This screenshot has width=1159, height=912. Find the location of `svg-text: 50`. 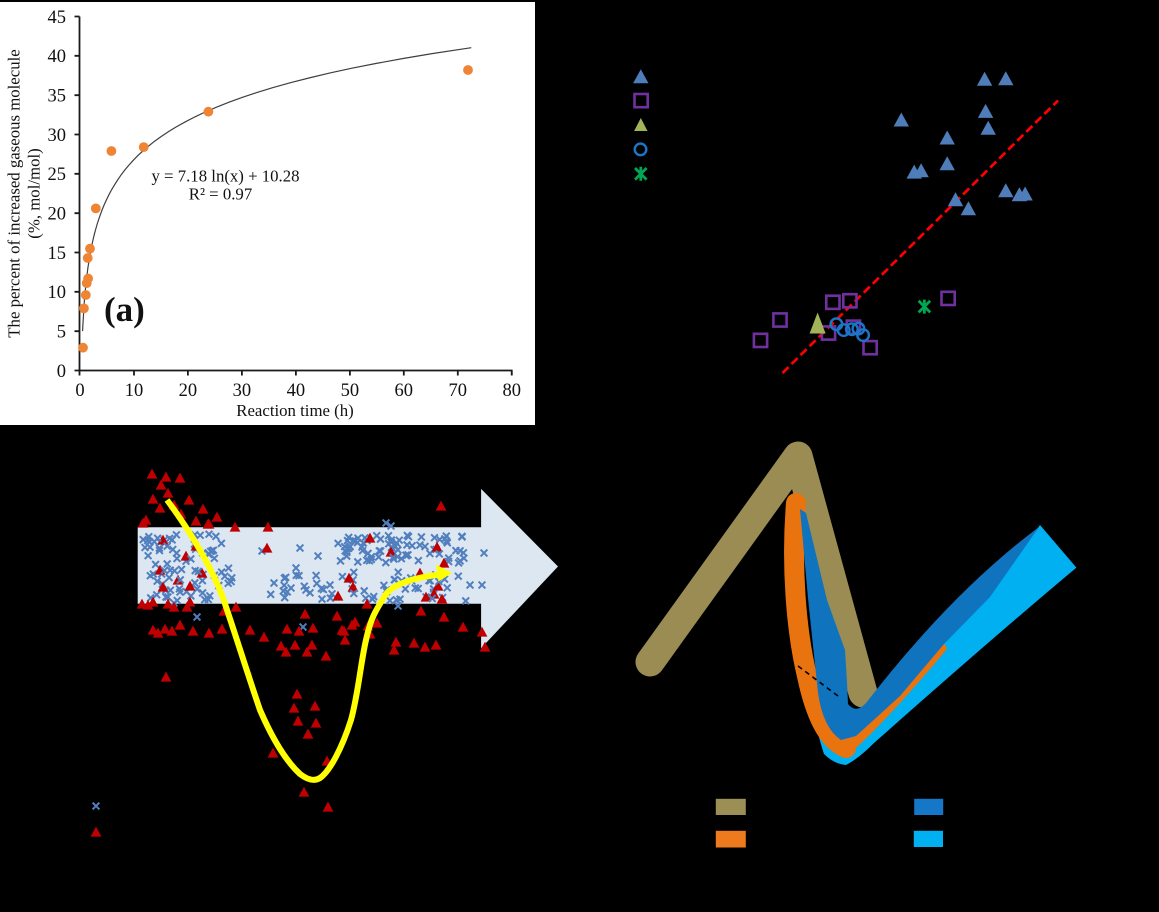

svg-text: 50 is located at coordinates (350, 391).